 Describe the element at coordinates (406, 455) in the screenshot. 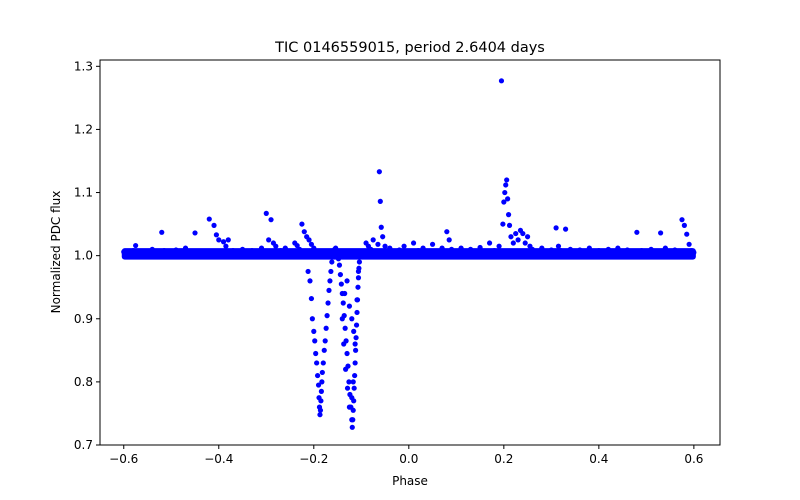

I see `x-axis: −0.6 −0.4 −0.2 0.0 0.2 0.4 0.6` at that location.